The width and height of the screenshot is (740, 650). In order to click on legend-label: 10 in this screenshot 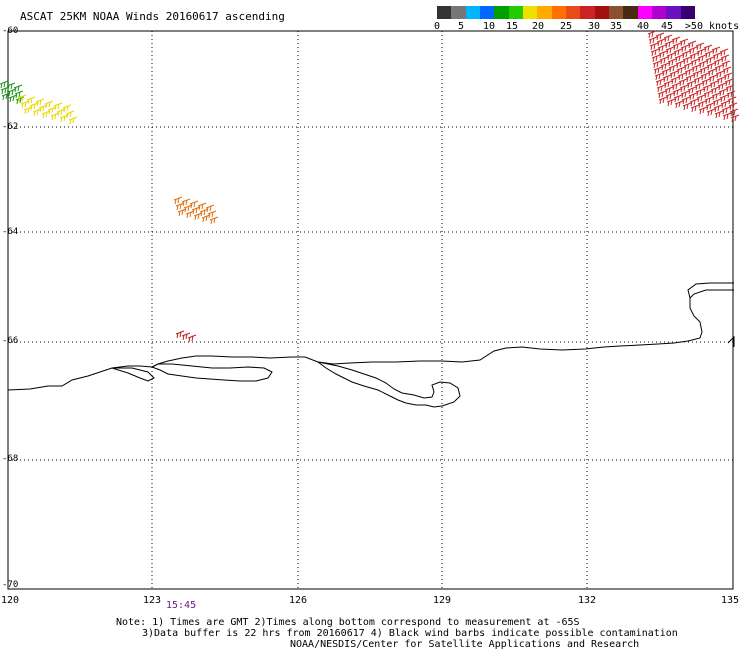, I will do `click(489, 26)`.